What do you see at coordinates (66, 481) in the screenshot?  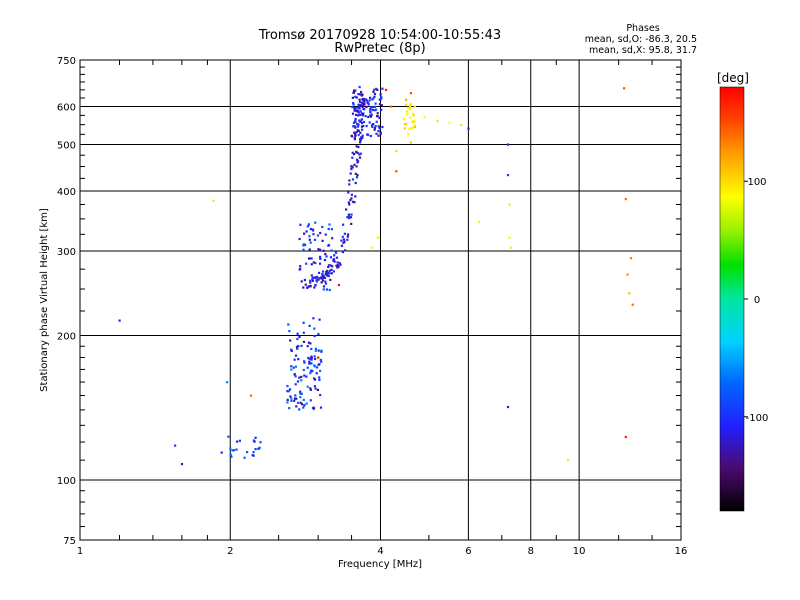 I see `y-tick-label: 100` at bounding box center [66, 481].